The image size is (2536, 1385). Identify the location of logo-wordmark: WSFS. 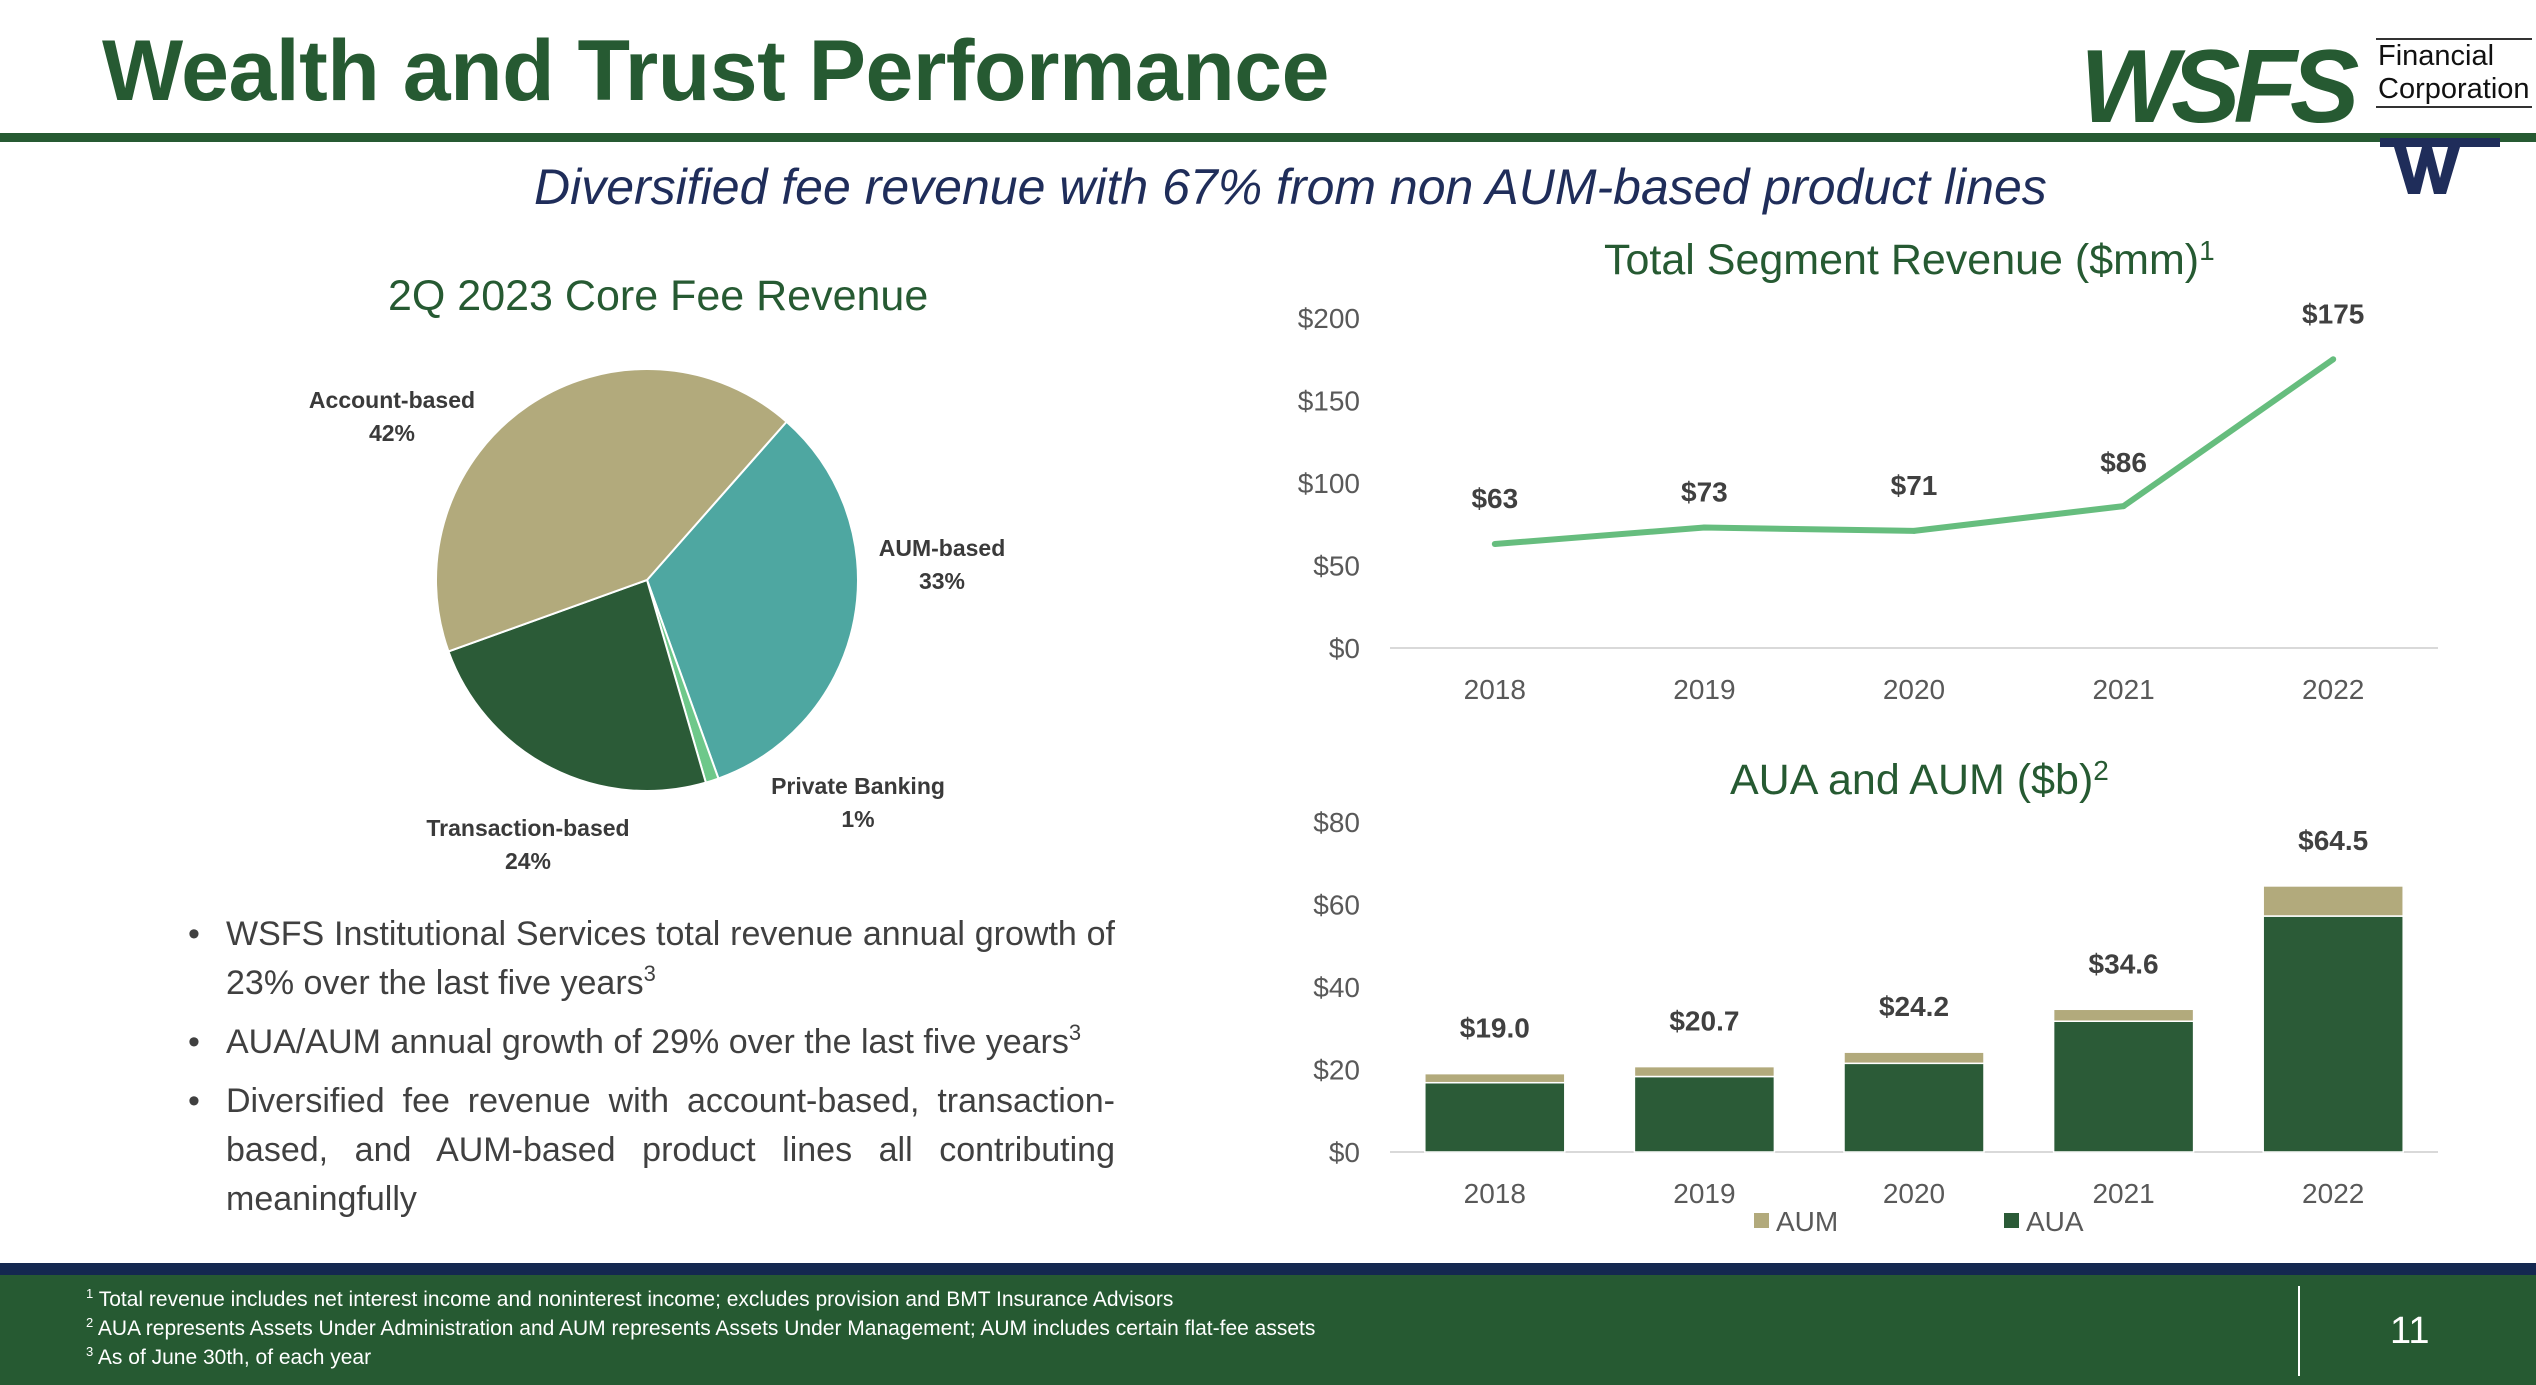
(2219, 87).